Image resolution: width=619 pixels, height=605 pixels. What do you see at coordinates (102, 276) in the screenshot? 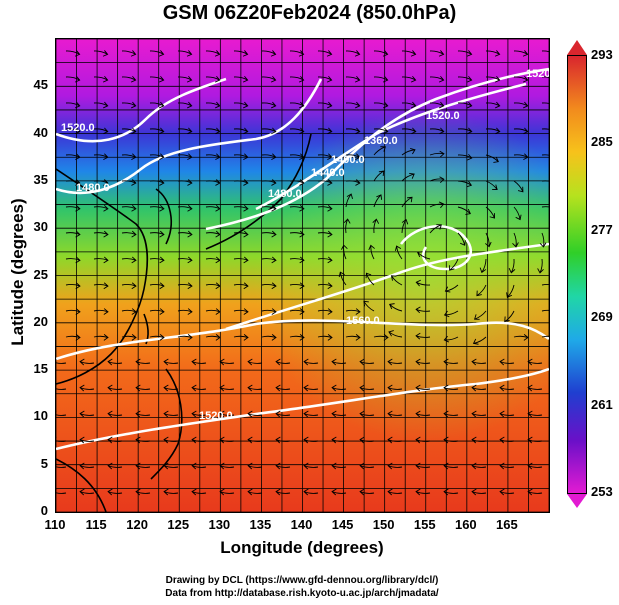
I see `coastline-china` at bounding box center [102, 276].